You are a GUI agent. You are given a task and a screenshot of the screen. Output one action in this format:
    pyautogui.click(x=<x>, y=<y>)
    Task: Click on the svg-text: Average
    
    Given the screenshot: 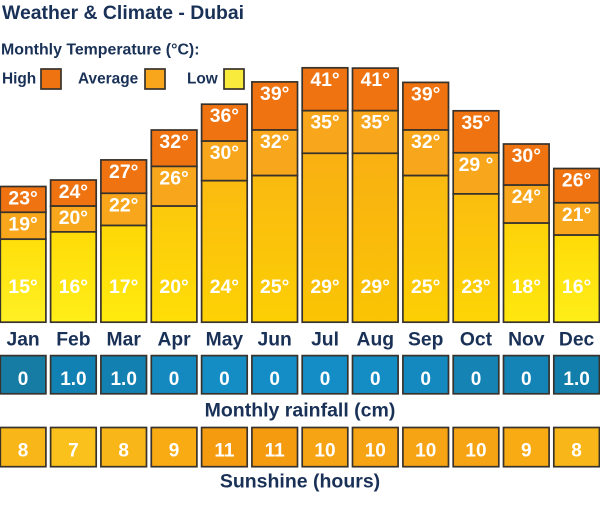 What is the action you would take?
    pyautogui.click(x=108, y=79)
    